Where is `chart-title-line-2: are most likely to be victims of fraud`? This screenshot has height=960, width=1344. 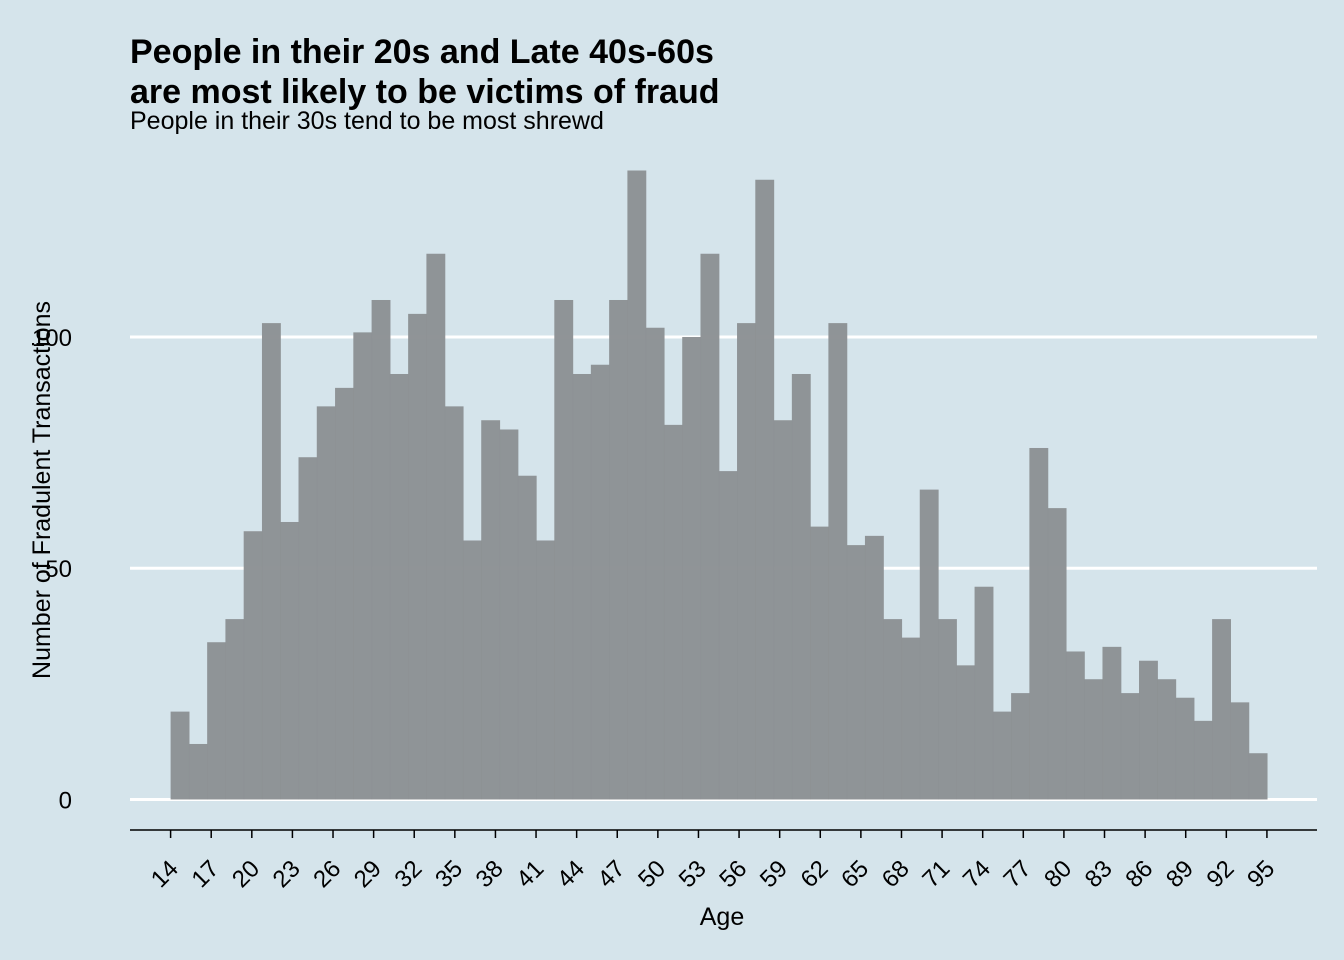 chart-title-line-2: are most likely to be victims of fraud is located at coordinates (425, 92).